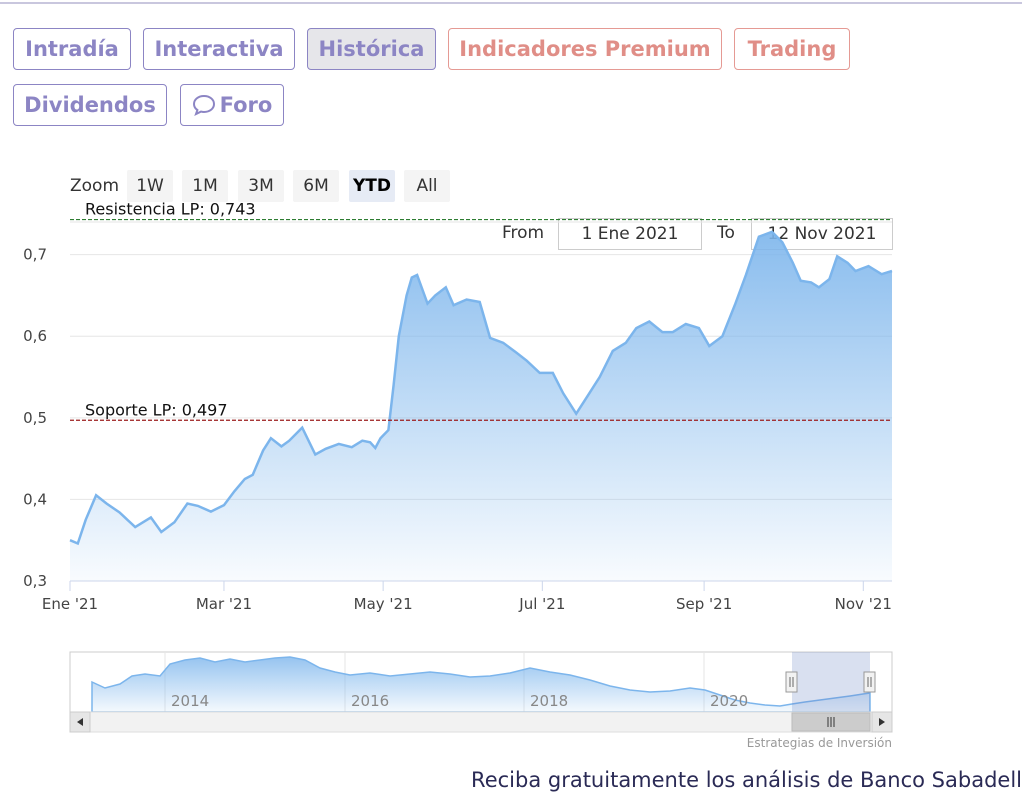 Image resolution: width=1030 pixels, height=804 pixels. What do you see at coordinates (316, 186) in the screenshot?
I see `zoom-6m-button: 6M` at bounding box center [316, 186].